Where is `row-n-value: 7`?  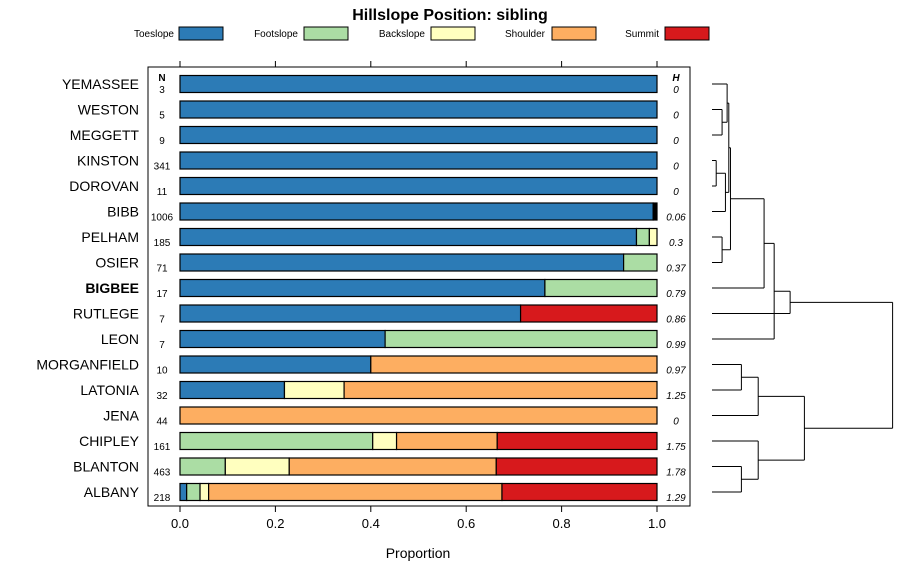 row-n-value: 7 is located at coordinates (162, 320).